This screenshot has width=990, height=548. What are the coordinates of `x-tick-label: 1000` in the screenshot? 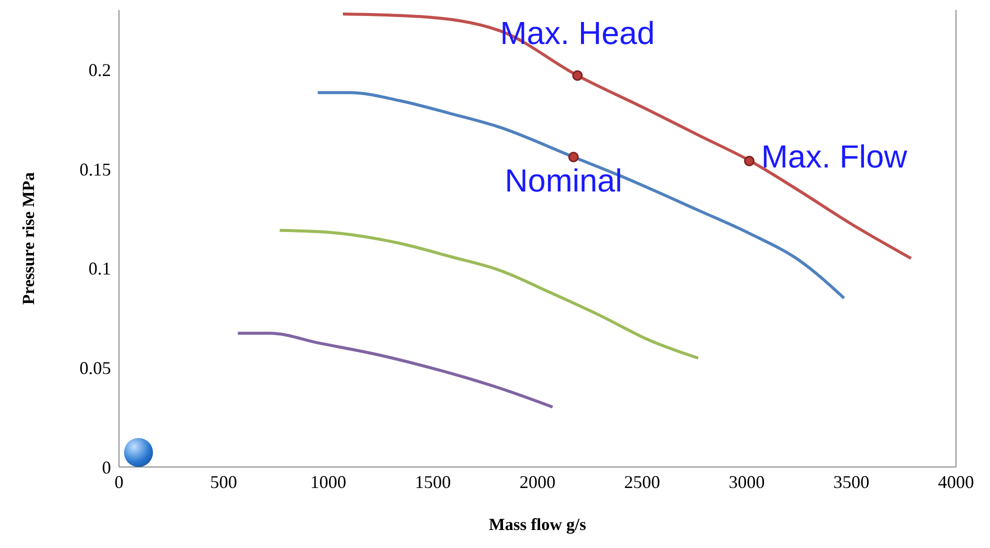 It's located at (328, 482).